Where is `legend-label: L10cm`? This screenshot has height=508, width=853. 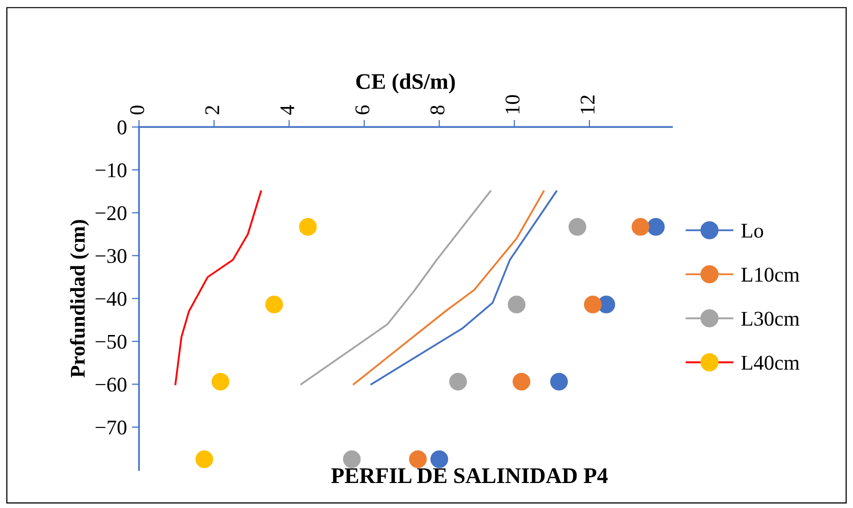
legend-label: L10cm is located at coordinates (770, 275).